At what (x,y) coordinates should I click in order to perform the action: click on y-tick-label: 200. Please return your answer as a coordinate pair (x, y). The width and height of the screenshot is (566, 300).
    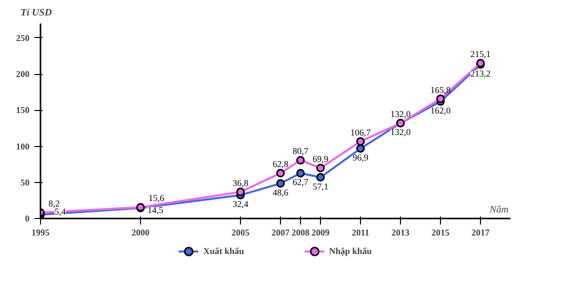
    Looking at the image, I should click on (23, 74).